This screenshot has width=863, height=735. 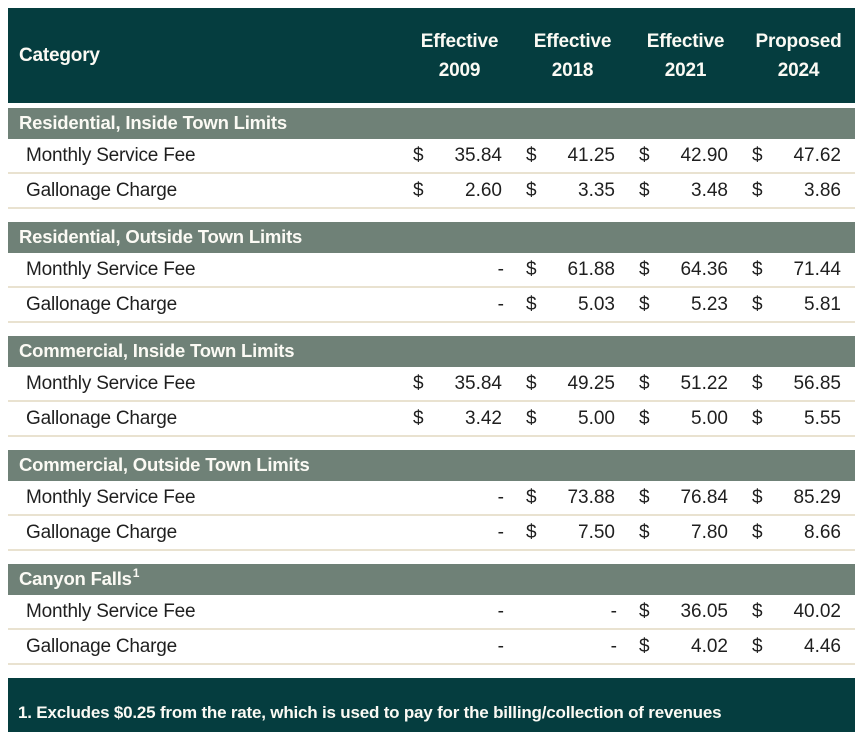 What do you see at coordinates (431, 191) in the screenshot?
I see `table-row: Gallonage Charge $2.60 $3.35 $3.48 $3.86` at bounding box center [431, 191].